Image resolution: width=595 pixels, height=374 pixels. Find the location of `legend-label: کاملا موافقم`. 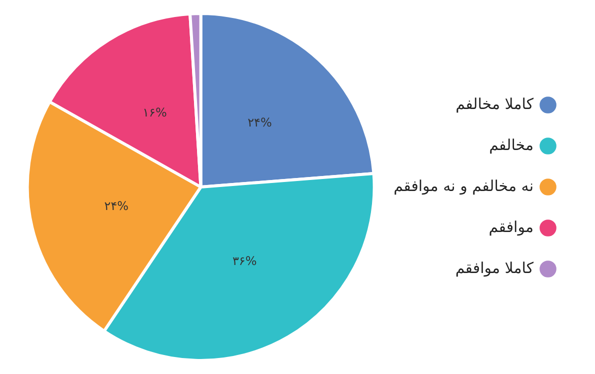

legend-label: کاملا موافقم is located at coordinates (494, 267).